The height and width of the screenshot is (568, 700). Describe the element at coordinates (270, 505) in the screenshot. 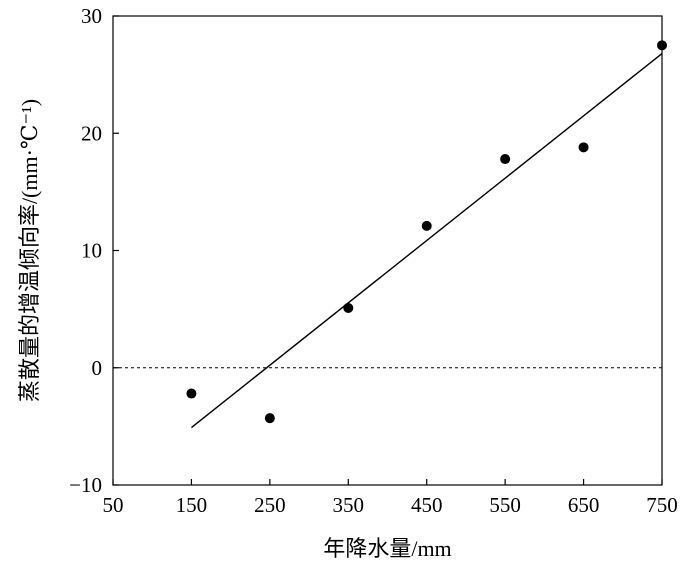

I see `x-tick-label: 250` at that location.